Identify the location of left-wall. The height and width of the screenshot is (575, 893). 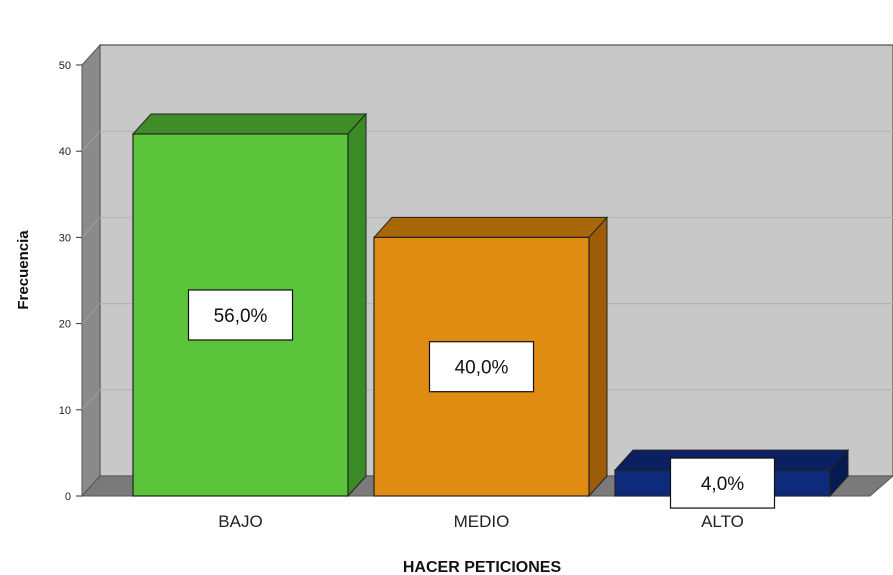
(91, 270).